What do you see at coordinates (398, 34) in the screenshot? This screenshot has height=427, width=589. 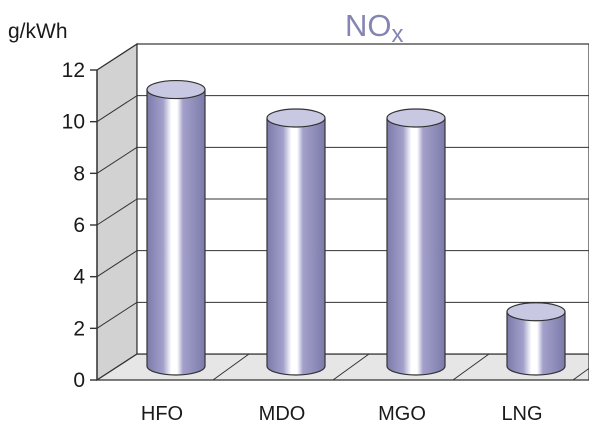 I see `chart-title-sub: x` at bounding box center [398, 34].